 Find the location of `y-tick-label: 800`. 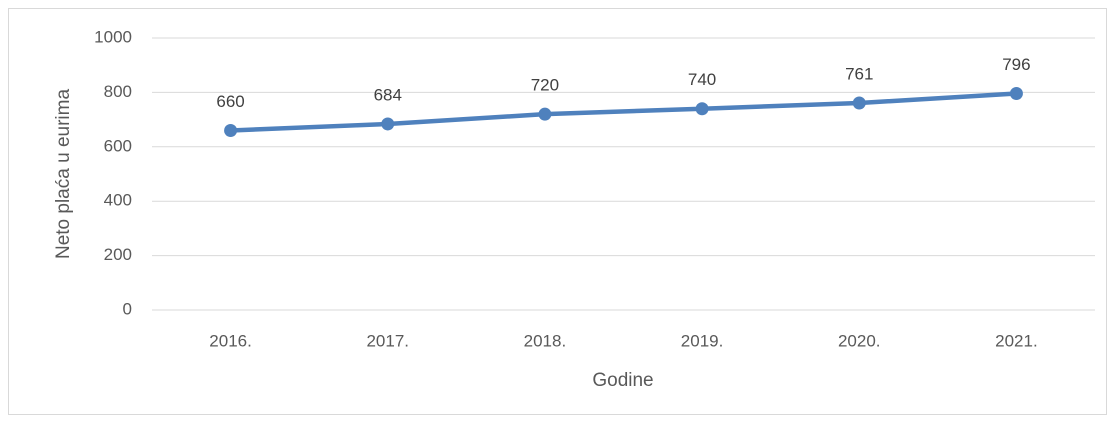

y-tick-label: 800 is located at coordinates (118, 91).